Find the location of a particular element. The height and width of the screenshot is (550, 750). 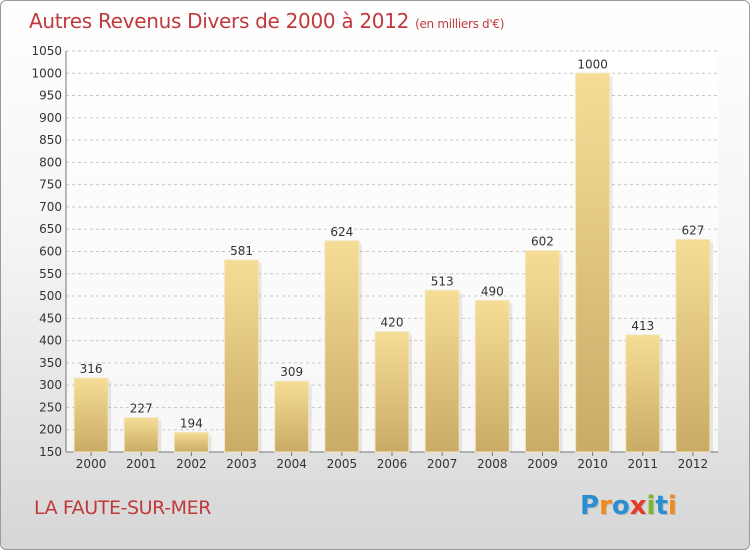

chart-unit-label: (en milliers d'€) is located at coordinates (460, 24).